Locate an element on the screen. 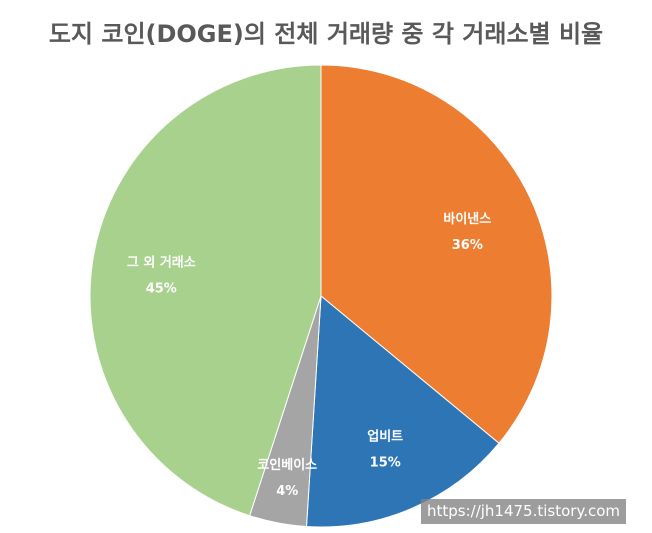  slice-label-3: 코인베이스 is located at coordinates (287, 465).